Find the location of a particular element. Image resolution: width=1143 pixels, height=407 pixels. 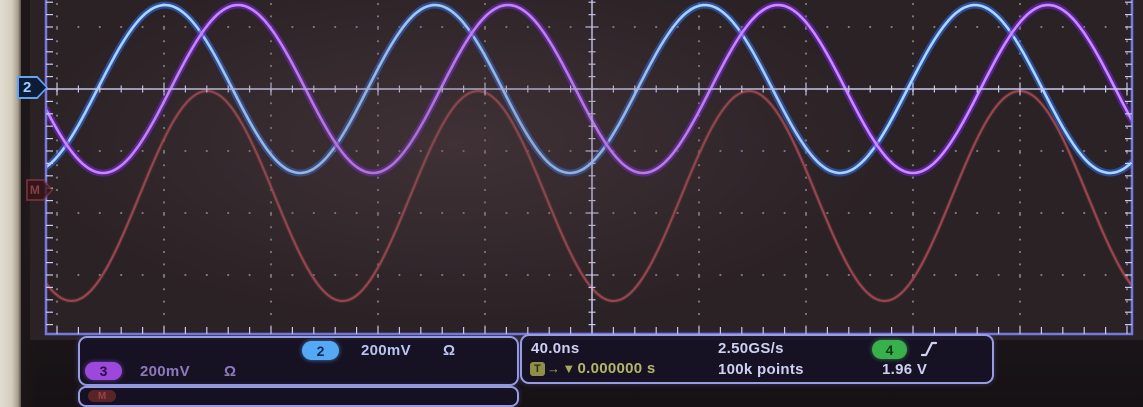

sample-rate-readout: 2.50GS/s is located at coordinates (751, 348).